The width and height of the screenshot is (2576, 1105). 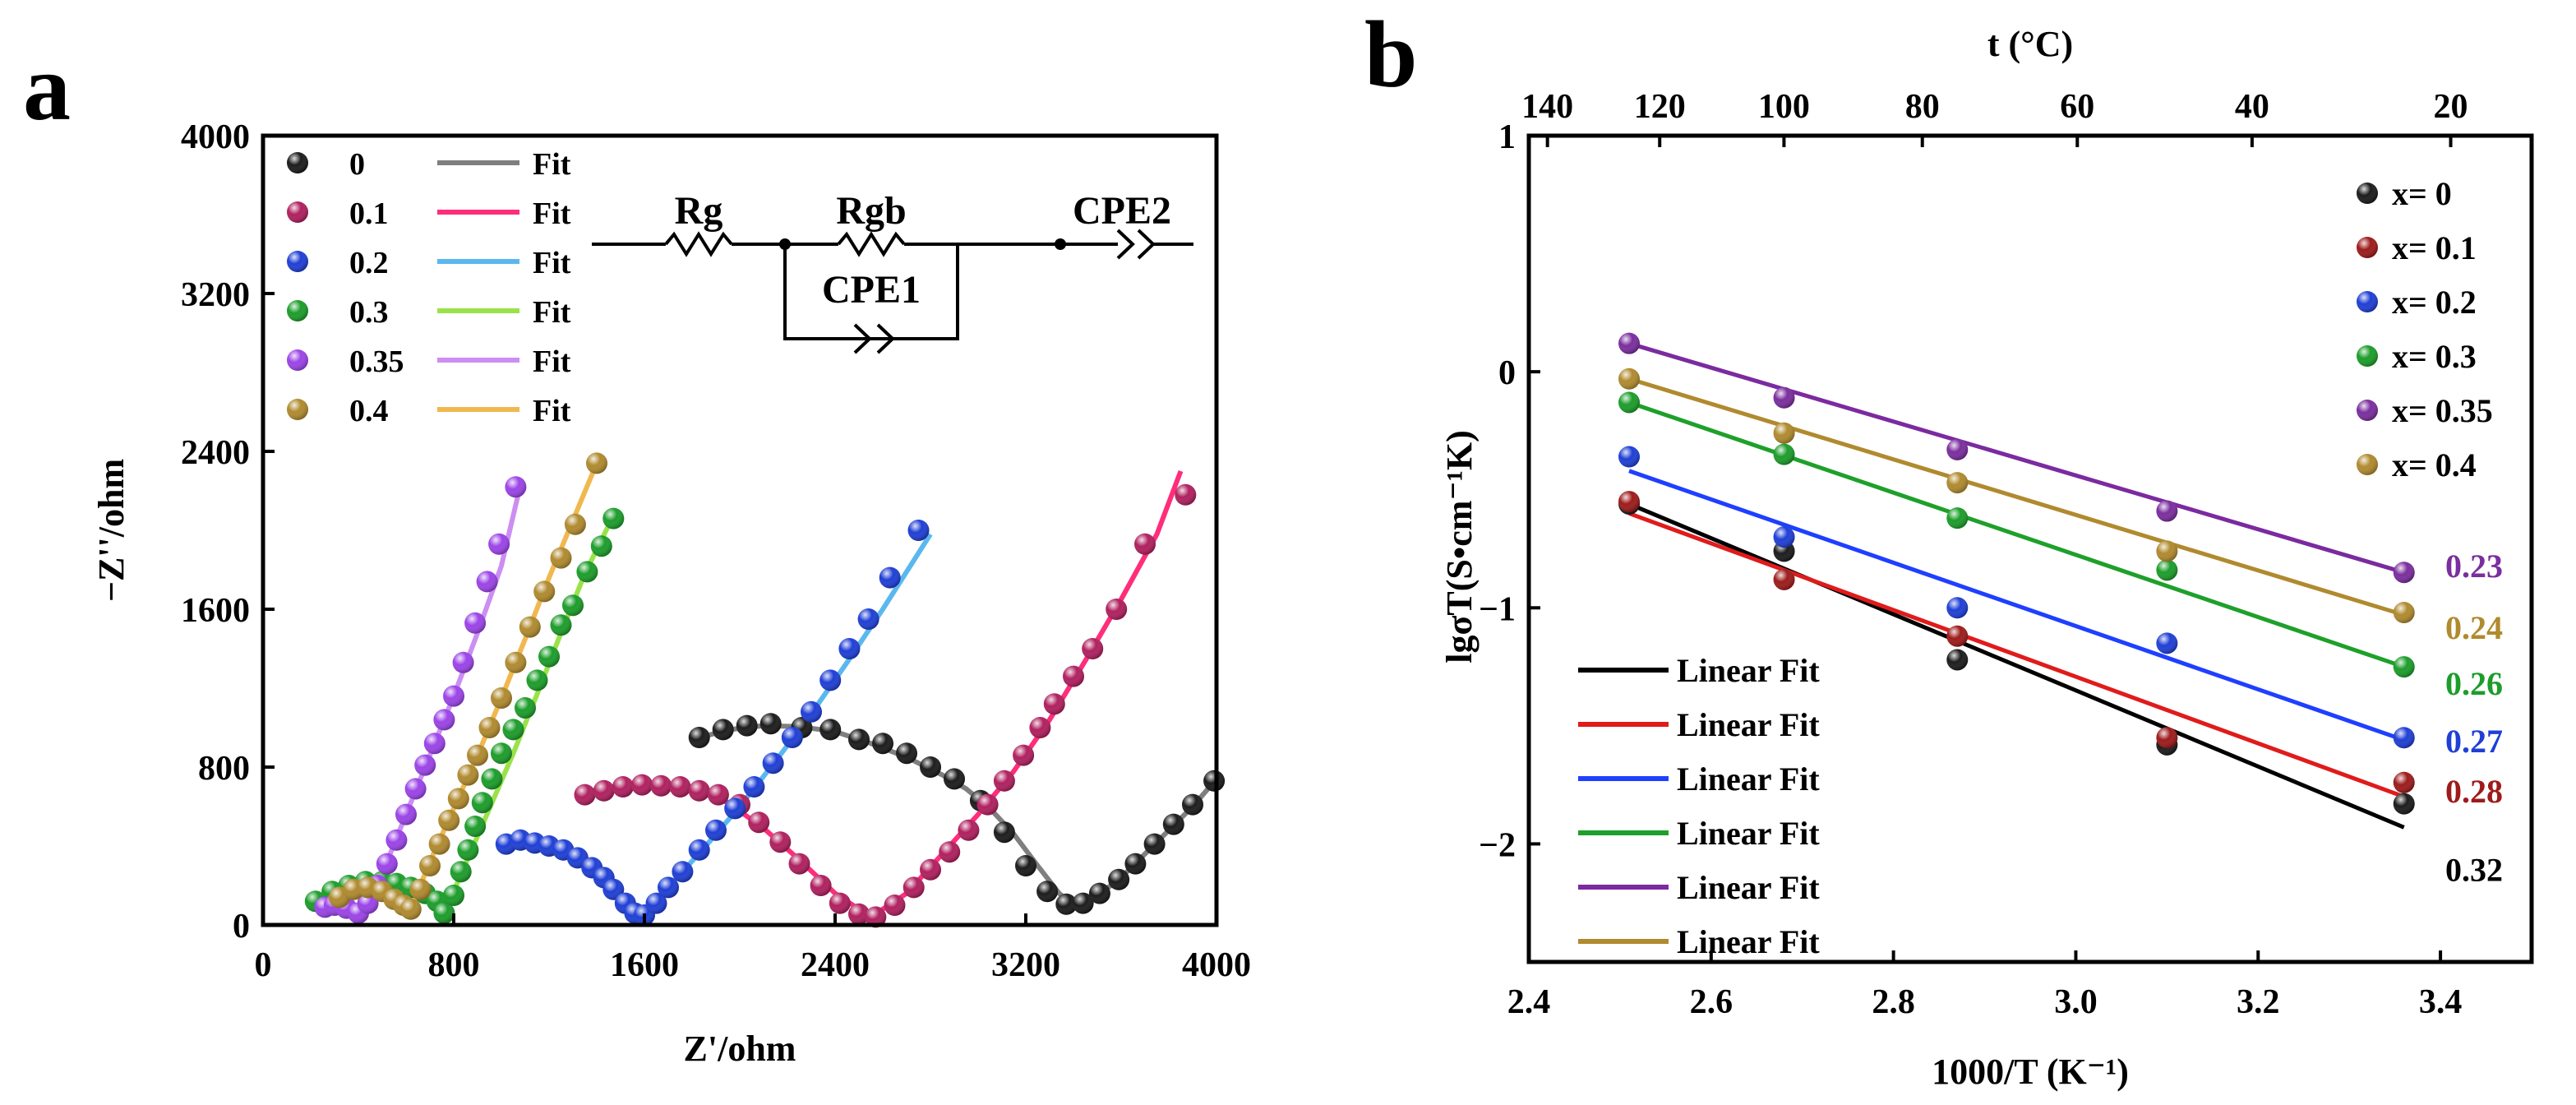 What do you see at coordinates (357, 164) in the screenshot?
I see `legend-label-0: 0` at bounding box center [357, 164].